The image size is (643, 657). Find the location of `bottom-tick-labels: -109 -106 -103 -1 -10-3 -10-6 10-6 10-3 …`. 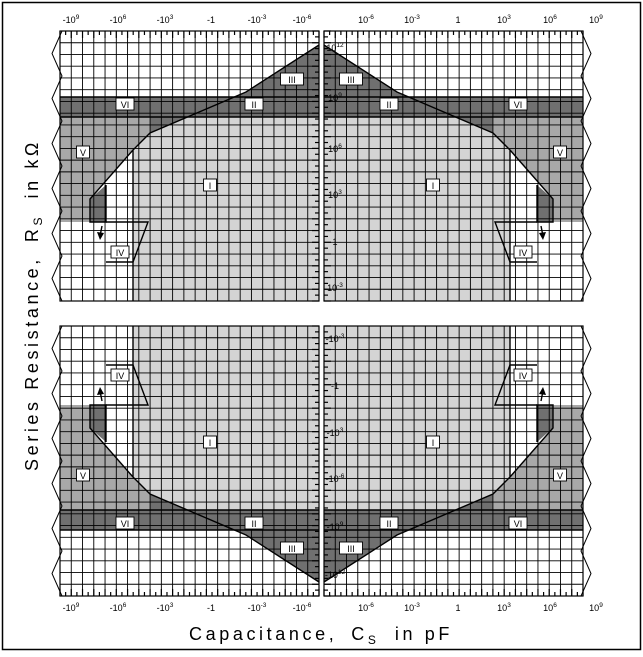

bottom-tick-labels: -109 -106 -103 -1 -10-3 -10-6 10-6 10-3 … is located at coordinates (333, 607).